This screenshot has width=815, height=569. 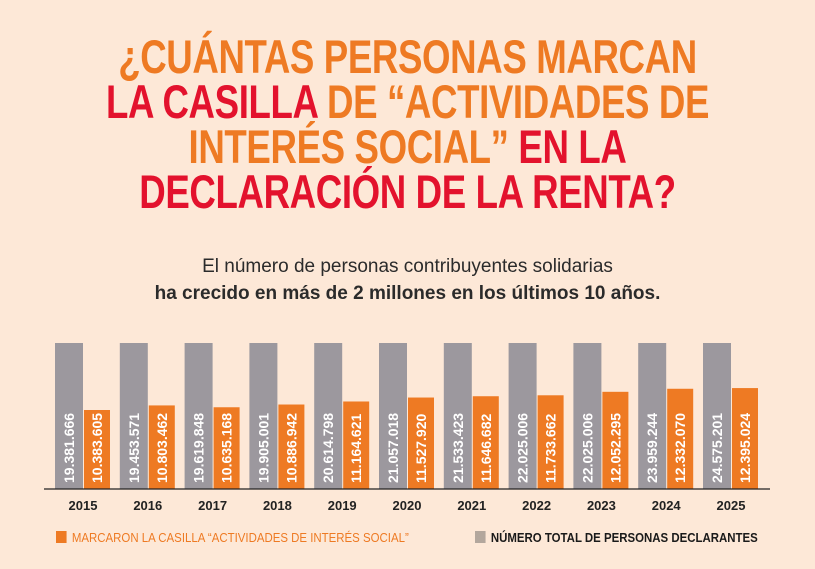 I want to click on bar-total-2015, so click(x=69, y=416).